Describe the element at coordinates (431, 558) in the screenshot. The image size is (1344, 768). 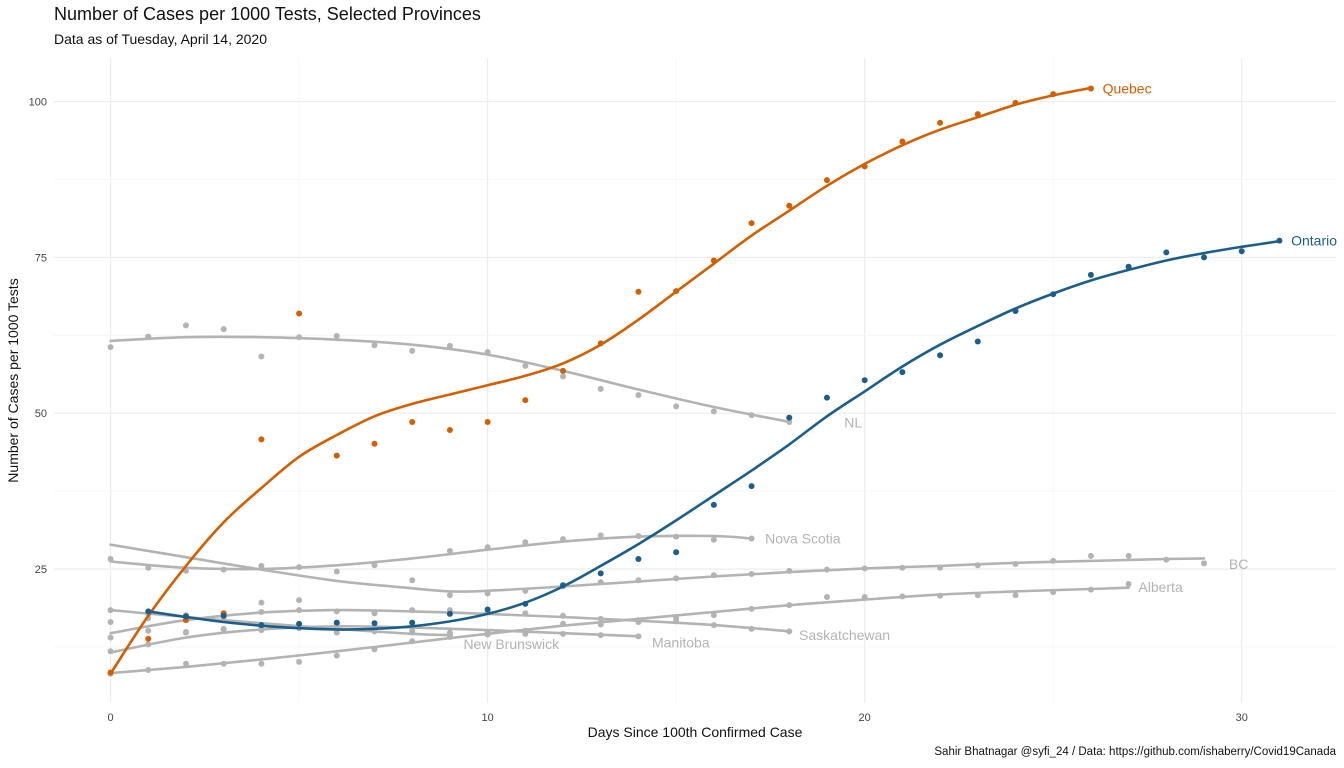
I see `series-nova-scotia` at that location.